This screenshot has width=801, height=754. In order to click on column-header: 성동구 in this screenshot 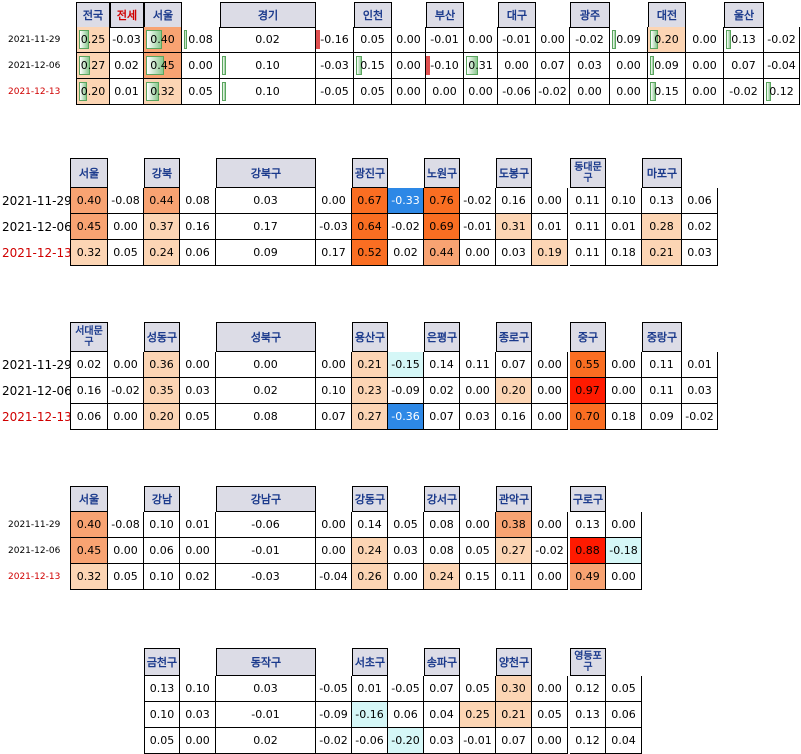, I will do `click(162, 337)`.